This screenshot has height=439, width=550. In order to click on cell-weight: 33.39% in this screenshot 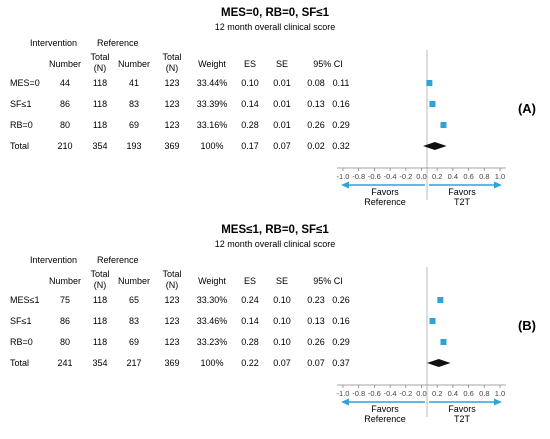, I will do `click(212, 104)`.